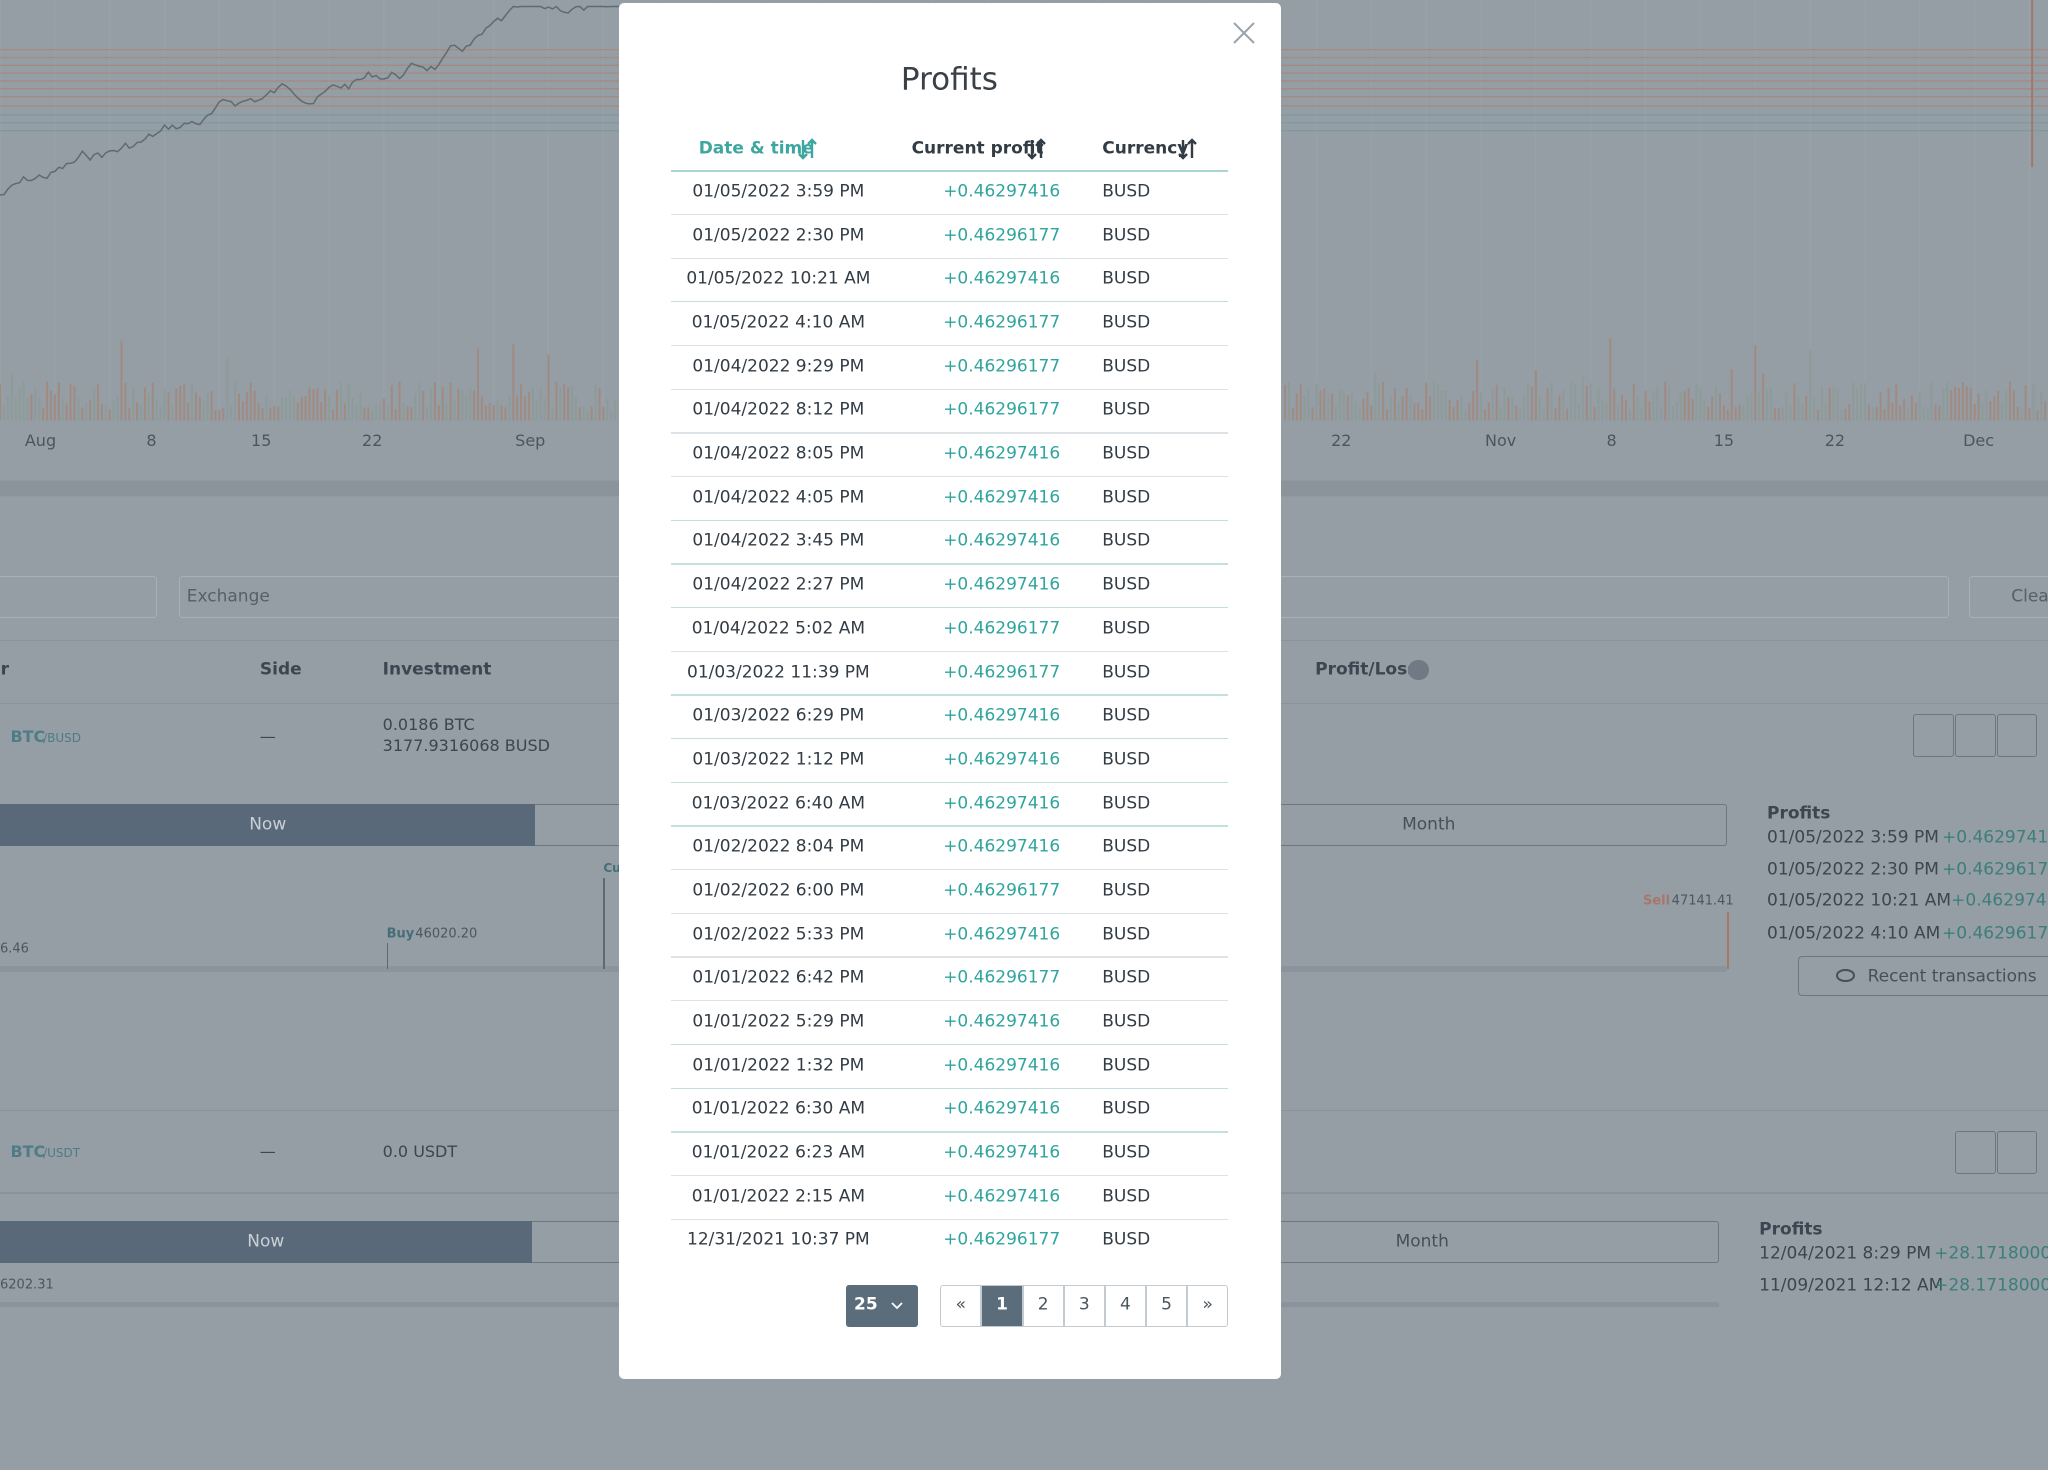 The width and height of the screenshot is (2048, 1470). I want to click on page-label: 2, so click(1043, 1304).